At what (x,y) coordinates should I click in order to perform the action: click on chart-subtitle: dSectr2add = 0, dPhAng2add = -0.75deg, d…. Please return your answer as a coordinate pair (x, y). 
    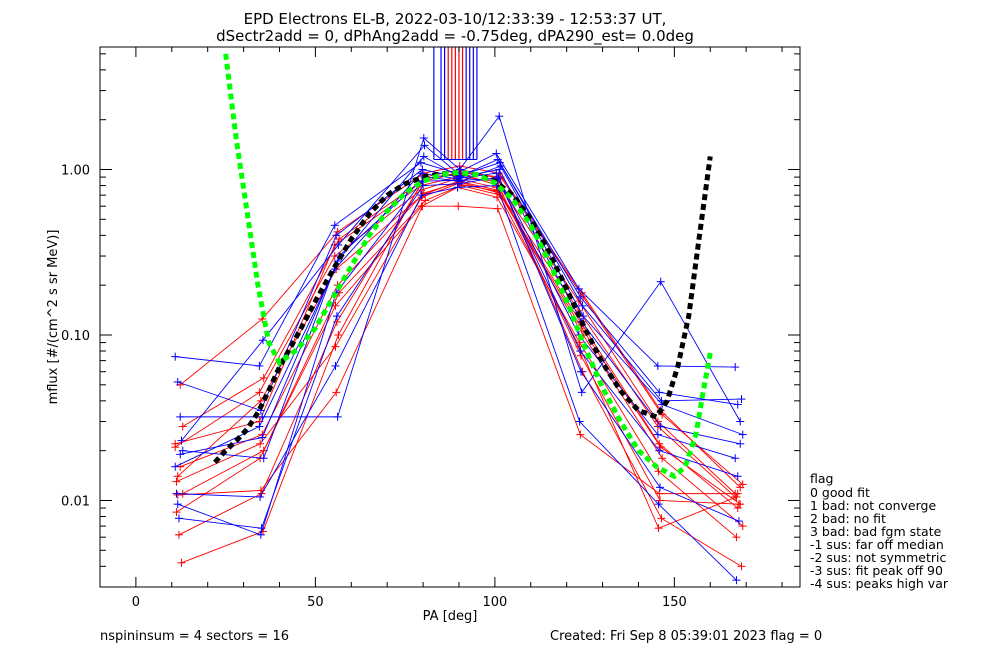
    Looking at the image, I should click on (455, 36).